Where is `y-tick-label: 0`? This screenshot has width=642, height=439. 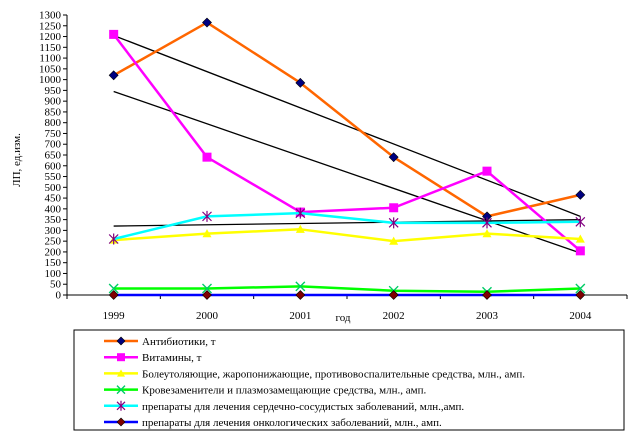 y-tick-label: 0 is located at coordinates (59, 296).